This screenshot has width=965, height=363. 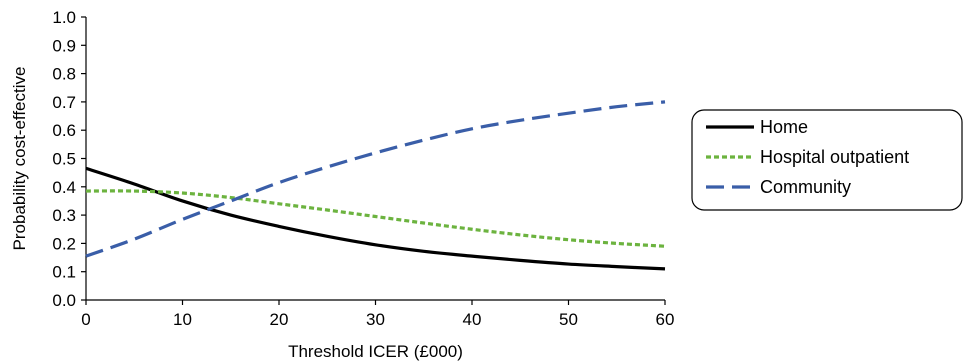 I want to click on series-line-hospital-outpatient, so click(x=375, y=218).